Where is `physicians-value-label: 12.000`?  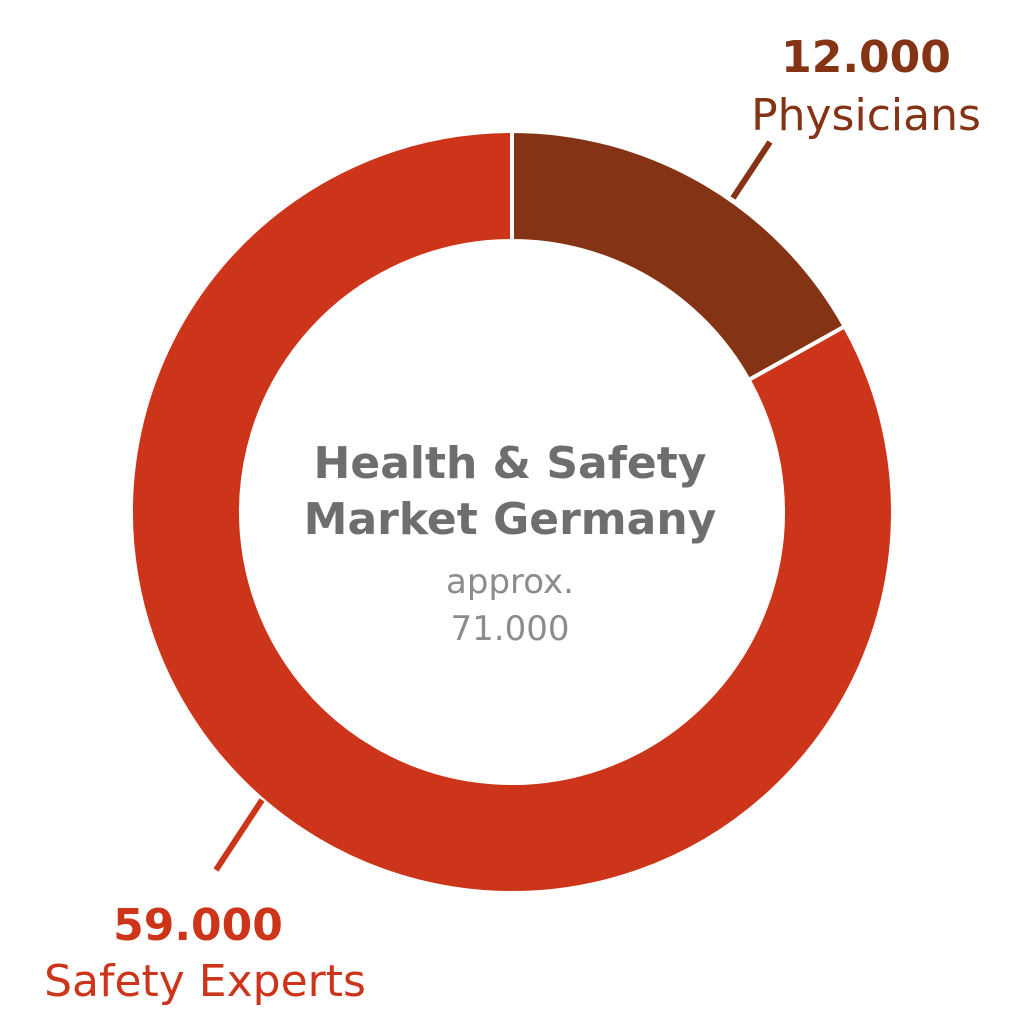 physicians-value-label: 12.000 is located at coordinates (866, 57).